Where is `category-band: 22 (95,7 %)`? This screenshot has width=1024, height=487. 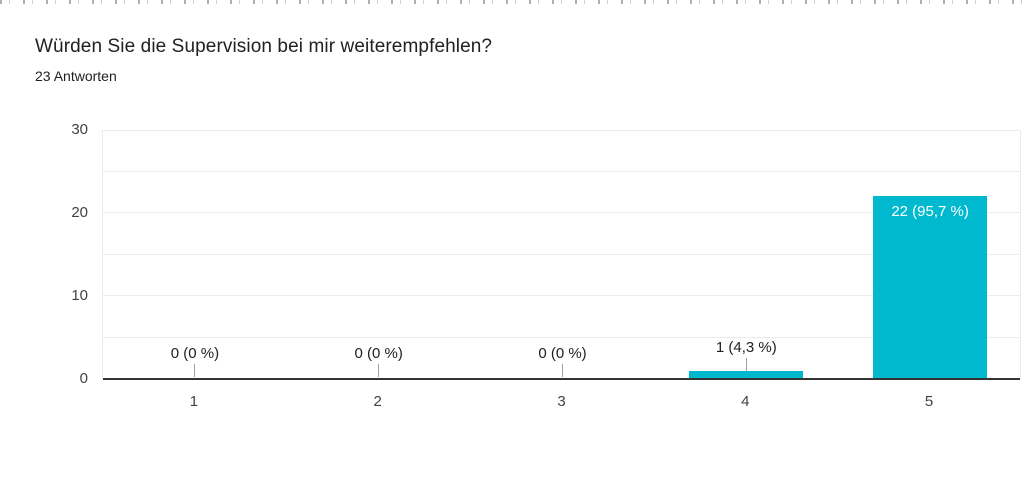 category-band: 22 (95,7 %) is located at coordinates (930, 254).